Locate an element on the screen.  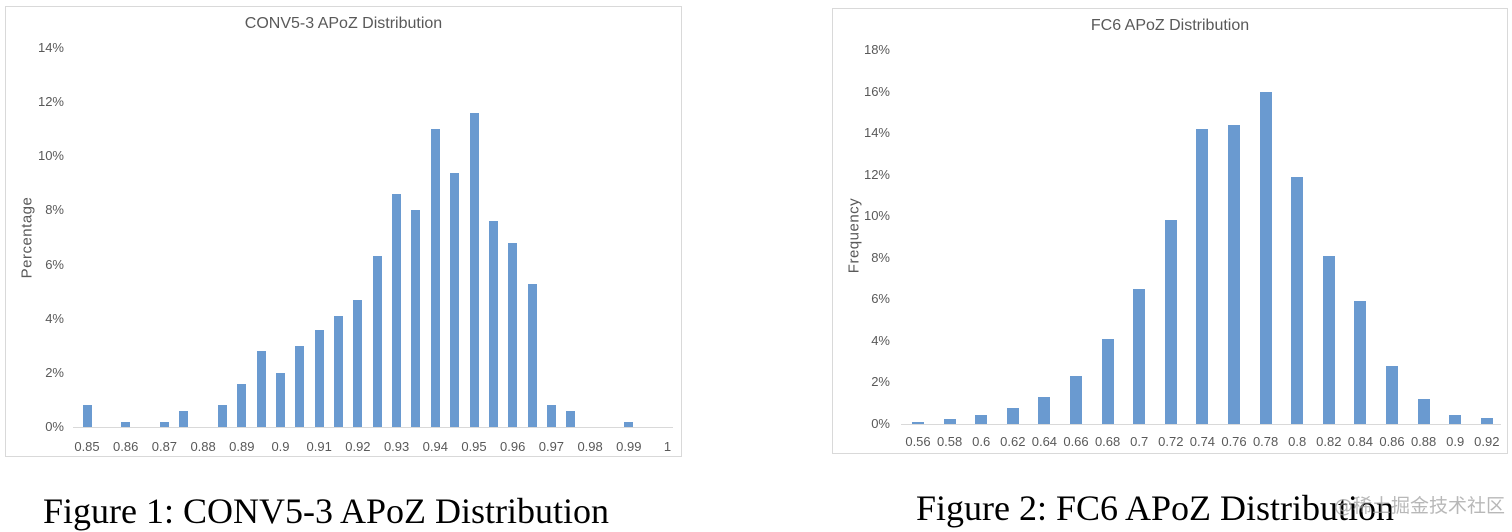
x-tick-label: 0.98 is located at coordinates (590, 446).